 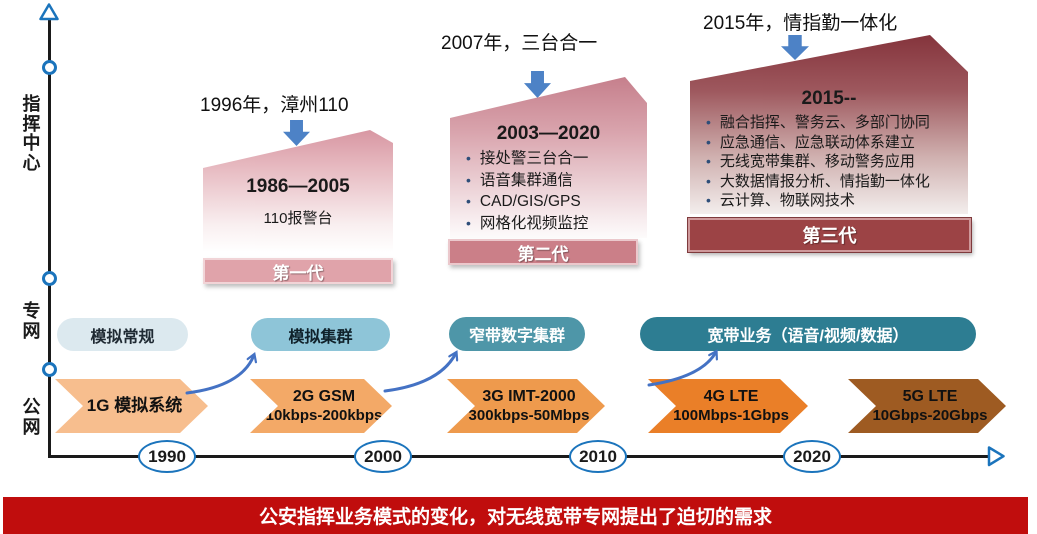 I want to click on gen1-badge: 第一代, so click(x=298, y=271).